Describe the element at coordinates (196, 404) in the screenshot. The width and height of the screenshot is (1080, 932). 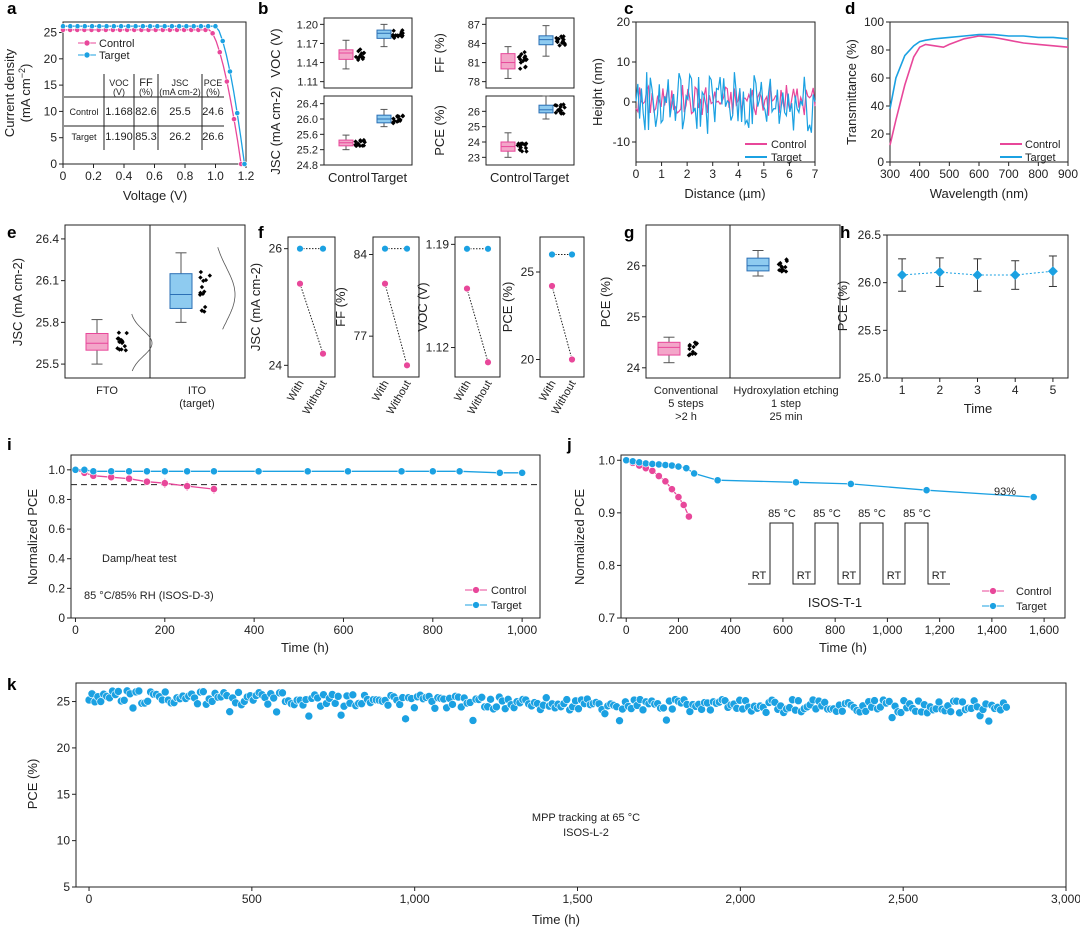
I see `panel-e-xcat-ito-note: (target)` at that location.